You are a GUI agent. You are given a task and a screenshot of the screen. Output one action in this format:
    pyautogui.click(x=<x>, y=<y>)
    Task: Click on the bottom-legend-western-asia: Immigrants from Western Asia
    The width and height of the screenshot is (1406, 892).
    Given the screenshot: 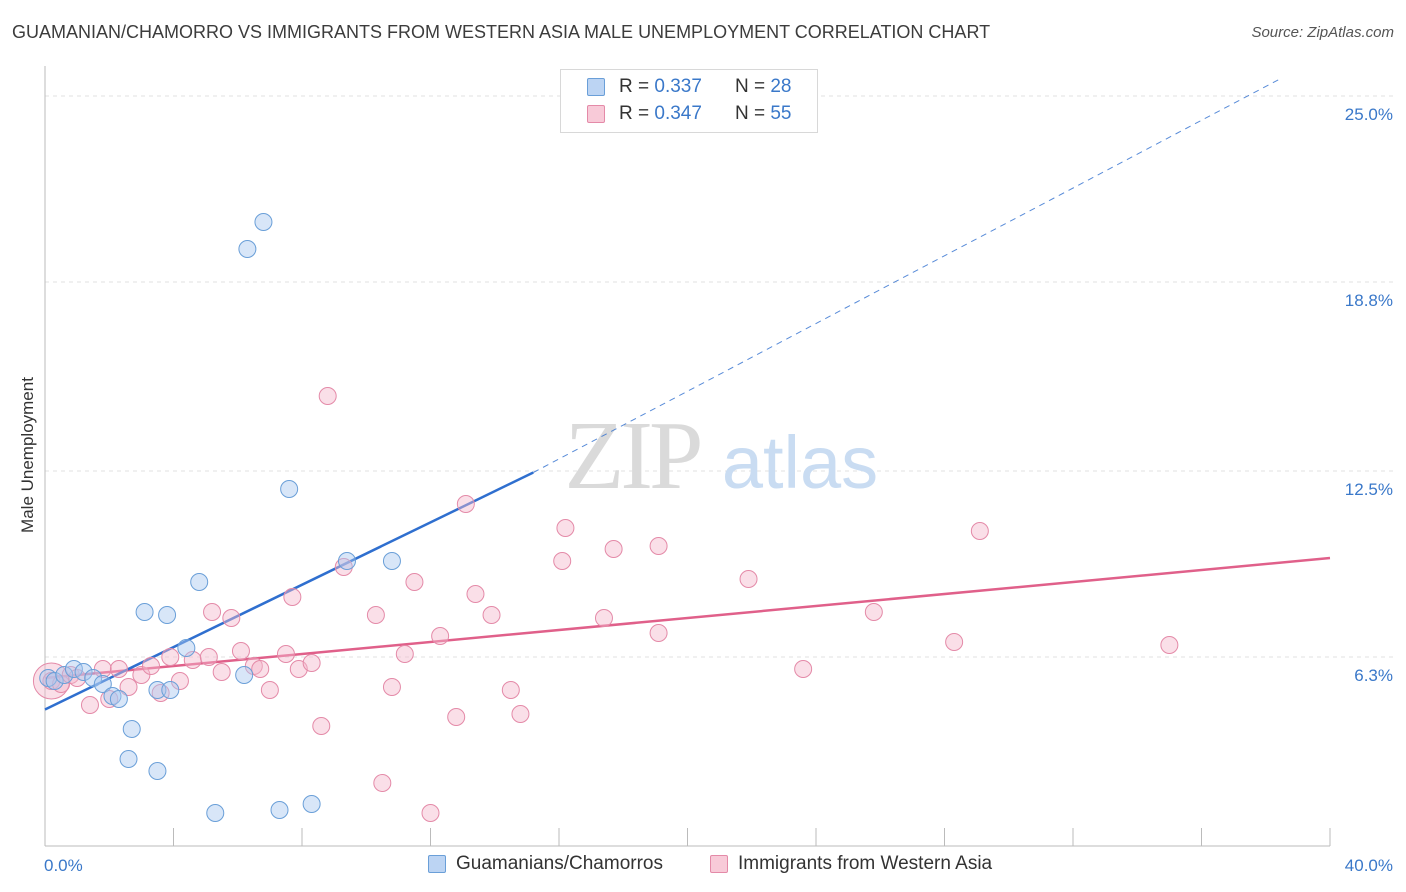 What is the action you would take?
    pyautogui.click(x=851, y=864)
    